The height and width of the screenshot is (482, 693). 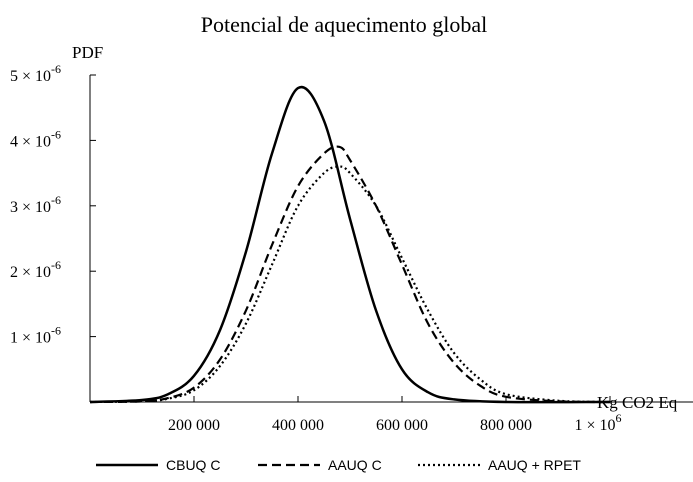 I want to click on y-tick-label: 3 × 10⁻⁶, so click(x=35, y=204).